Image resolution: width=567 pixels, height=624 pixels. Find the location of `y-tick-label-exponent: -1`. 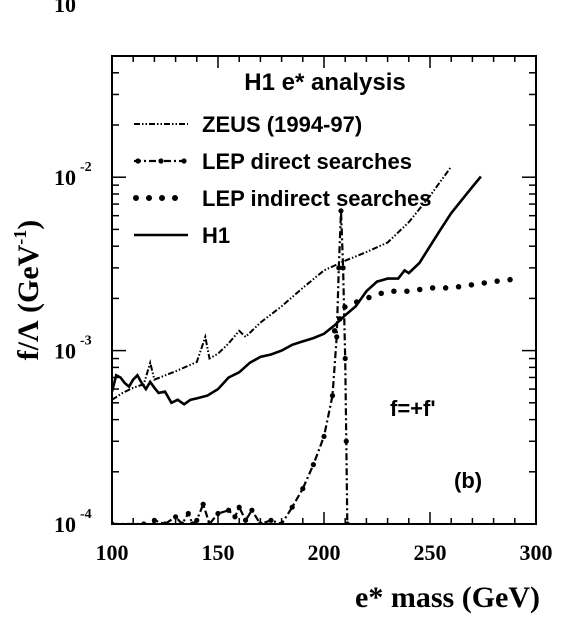

y-tick-label-exponent: -1 is located at coordinates (86, 1).